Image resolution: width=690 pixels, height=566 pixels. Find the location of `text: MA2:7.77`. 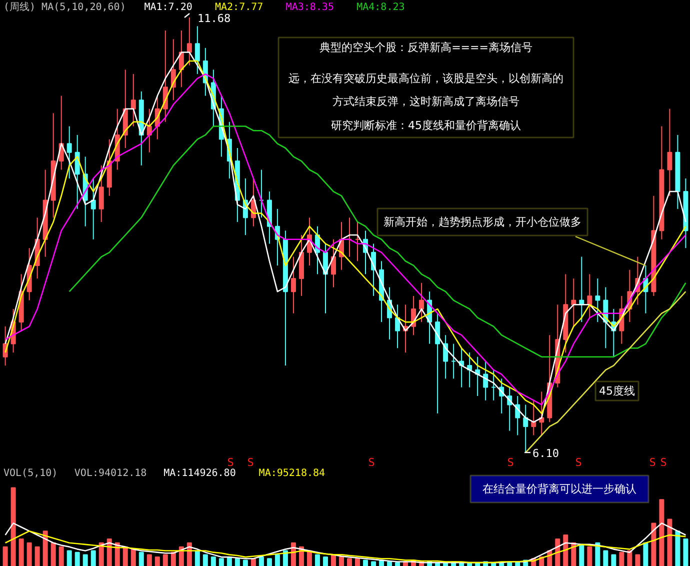

text: MA2:7.77 is located at coordinates (239, 7).